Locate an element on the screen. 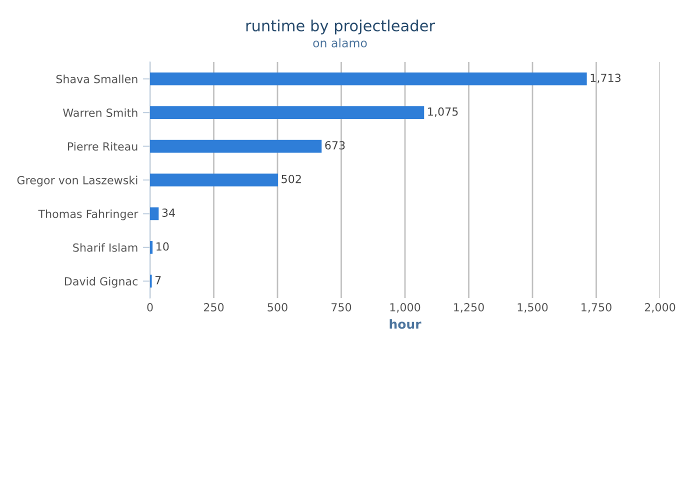 This screenshot has height=500, width=680. x-tick-label: 2,000 is located at coordinates (660, 308).